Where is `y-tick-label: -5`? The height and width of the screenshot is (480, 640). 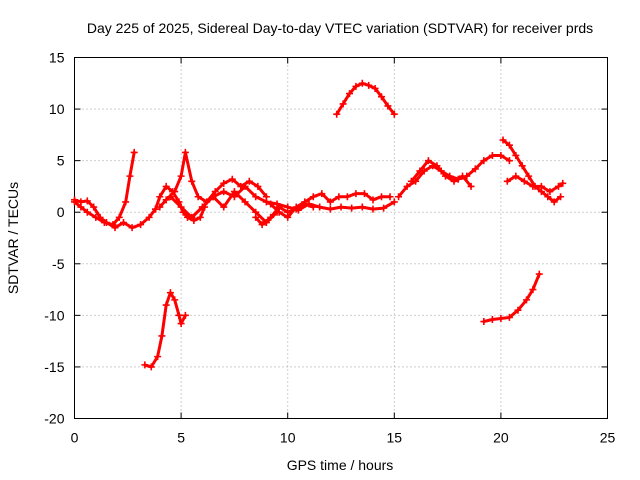
y-tick-label: -5 is located at coordinates (58, 264).